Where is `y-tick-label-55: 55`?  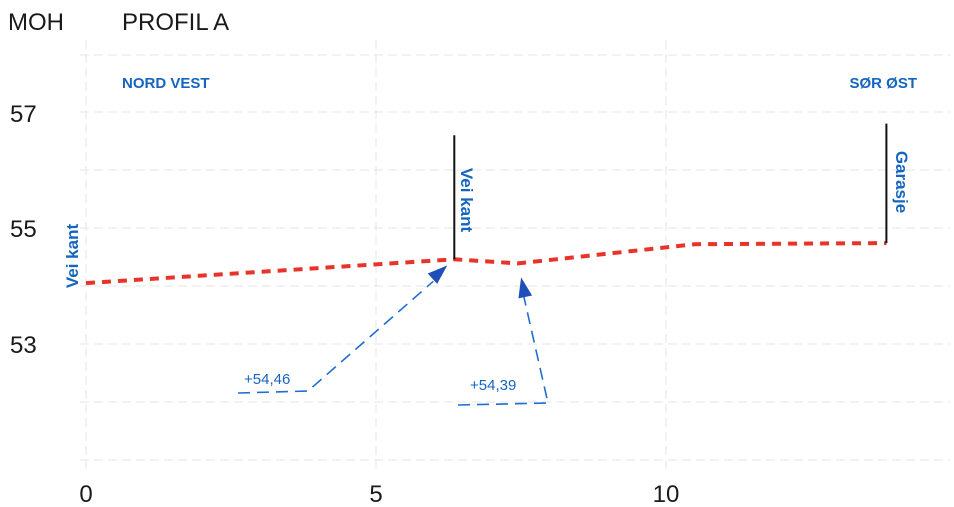
y-tick-label-55: 55 is located at coordinates (23, 229).